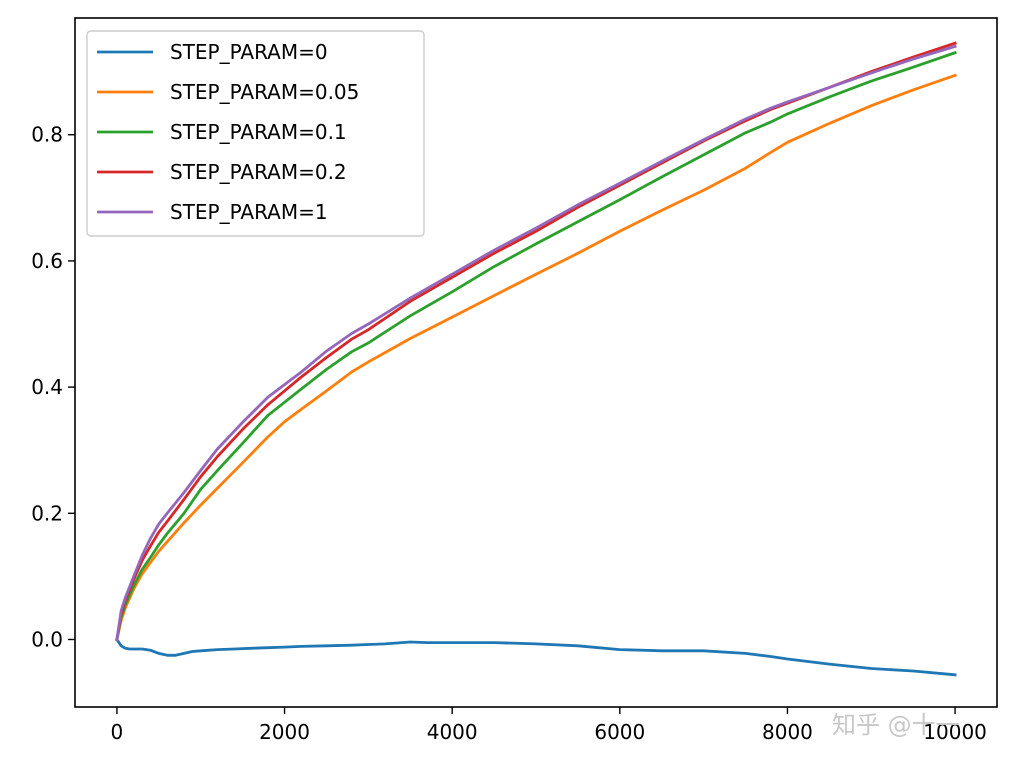 The image size is (1015, 766). What do you see at coordinates (452, 732) in the screenshot?
I see `x-tick-label: 4000` at bounding box center [452, 732].